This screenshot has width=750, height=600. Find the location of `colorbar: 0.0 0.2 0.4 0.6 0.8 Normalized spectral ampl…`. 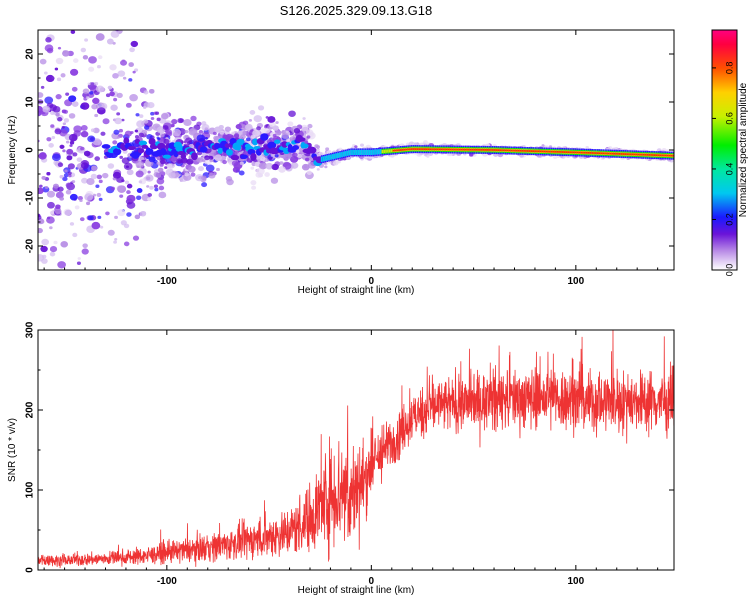

colorbar: 0.0 0.2 0.4 0.6 0.8 Normalized spectral ampl… is located at coordinates (730, 152).